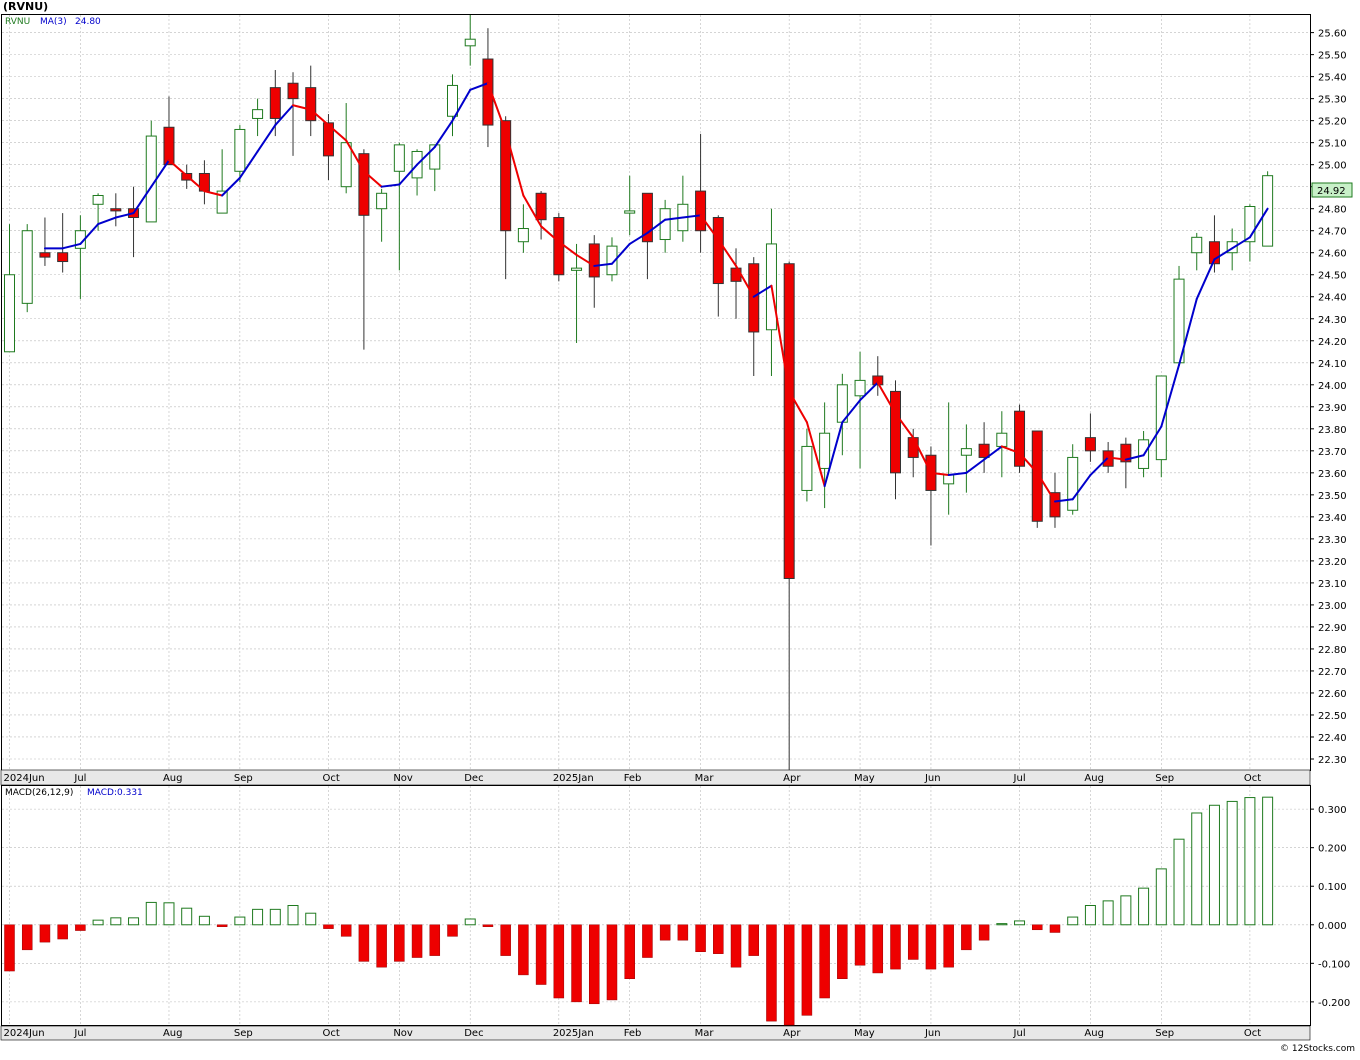 The height and width of the screenshot is (1060, 1360). Describe the element at coordinates (403, 778) in the screenshot. I see `time-axis-label: Nov` at that location.